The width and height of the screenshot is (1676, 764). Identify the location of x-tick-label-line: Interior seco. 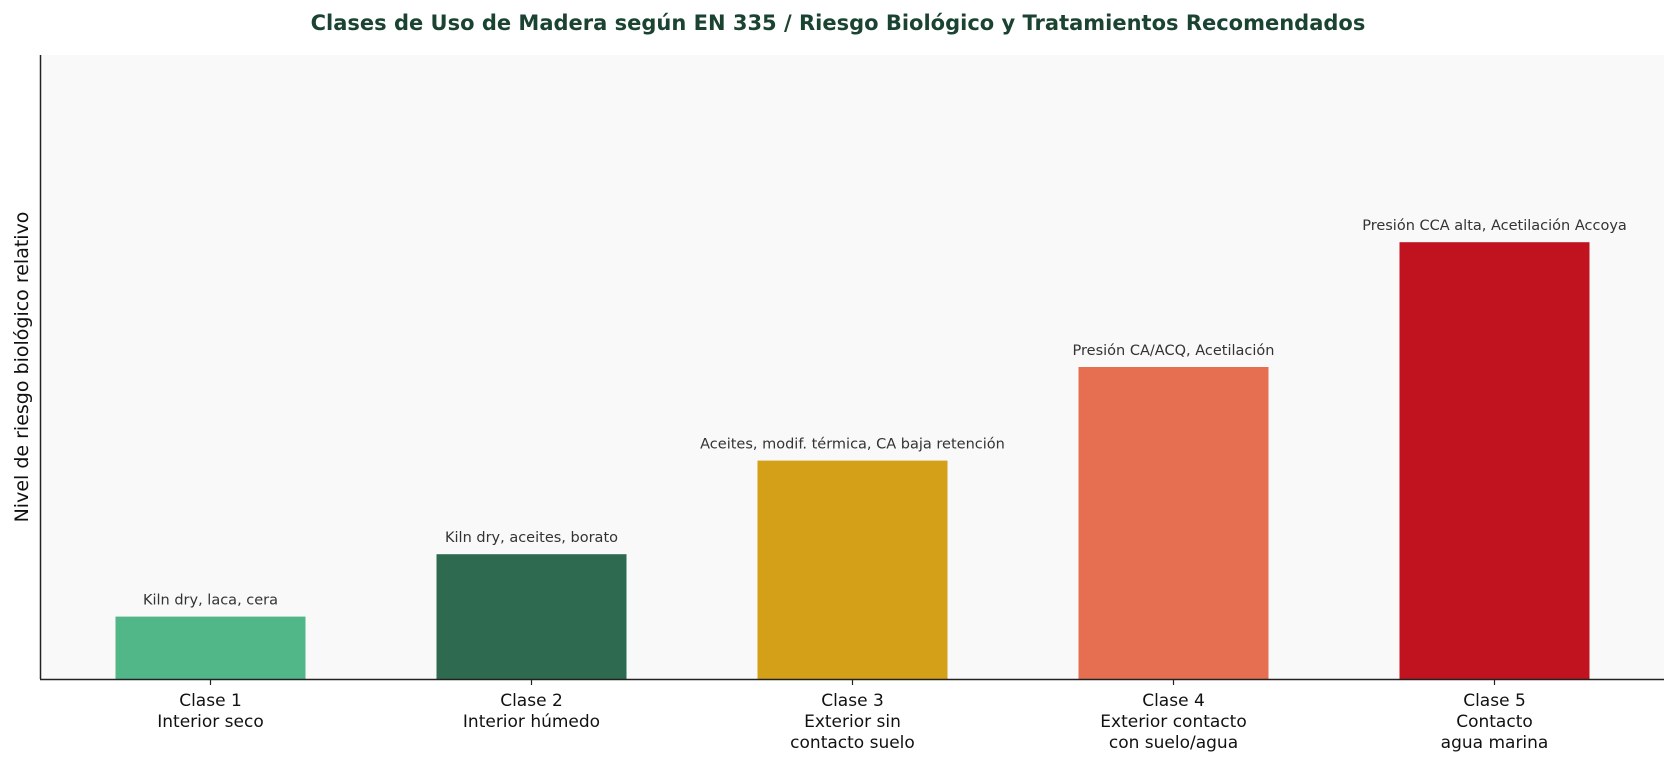
(210, 722).